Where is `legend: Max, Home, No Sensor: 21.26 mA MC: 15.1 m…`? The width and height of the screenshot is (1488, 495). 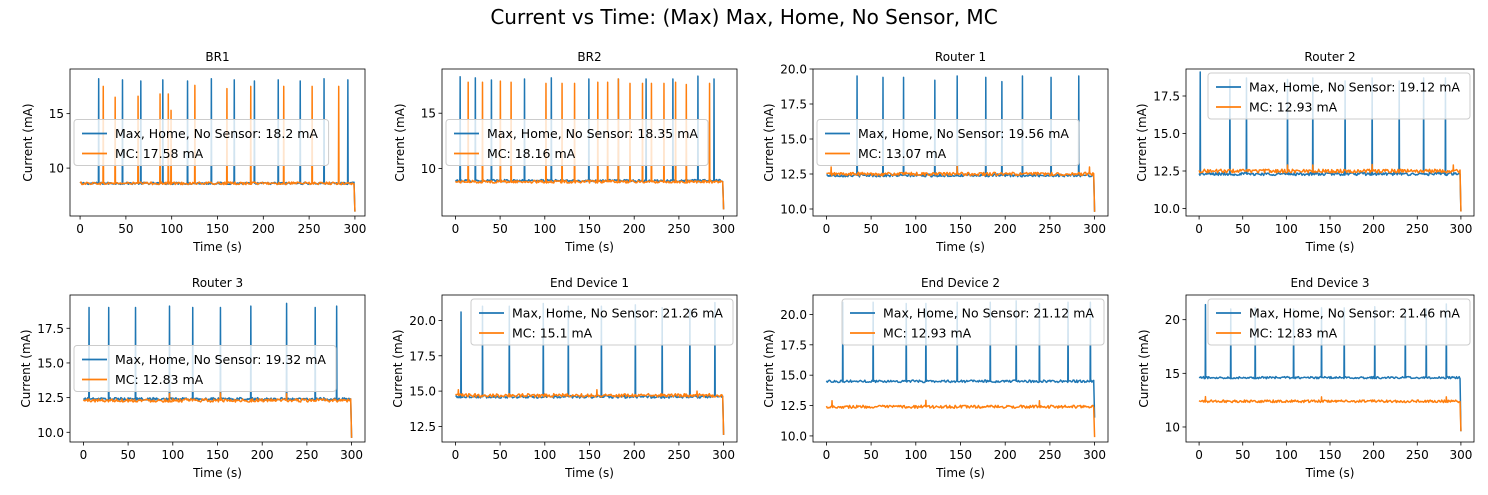 legend: Max, Home, No Sensor: 21.26 mA MC: 15.1 m… is located at coordinates (602, 322).